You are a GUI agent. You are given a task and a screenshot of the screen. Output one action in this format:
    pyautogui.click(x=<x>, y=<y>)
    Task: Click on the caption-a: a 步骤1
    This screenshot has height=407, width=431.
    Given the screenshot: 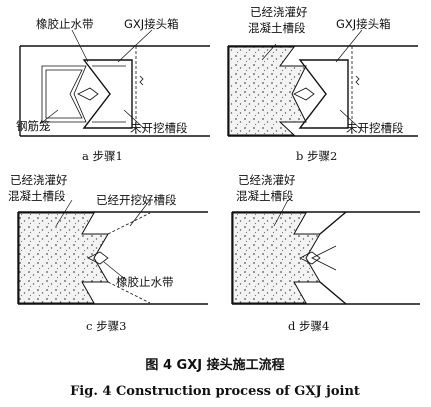 What is the action you would take?
    pyautogui.click(x=102, y=156)
    